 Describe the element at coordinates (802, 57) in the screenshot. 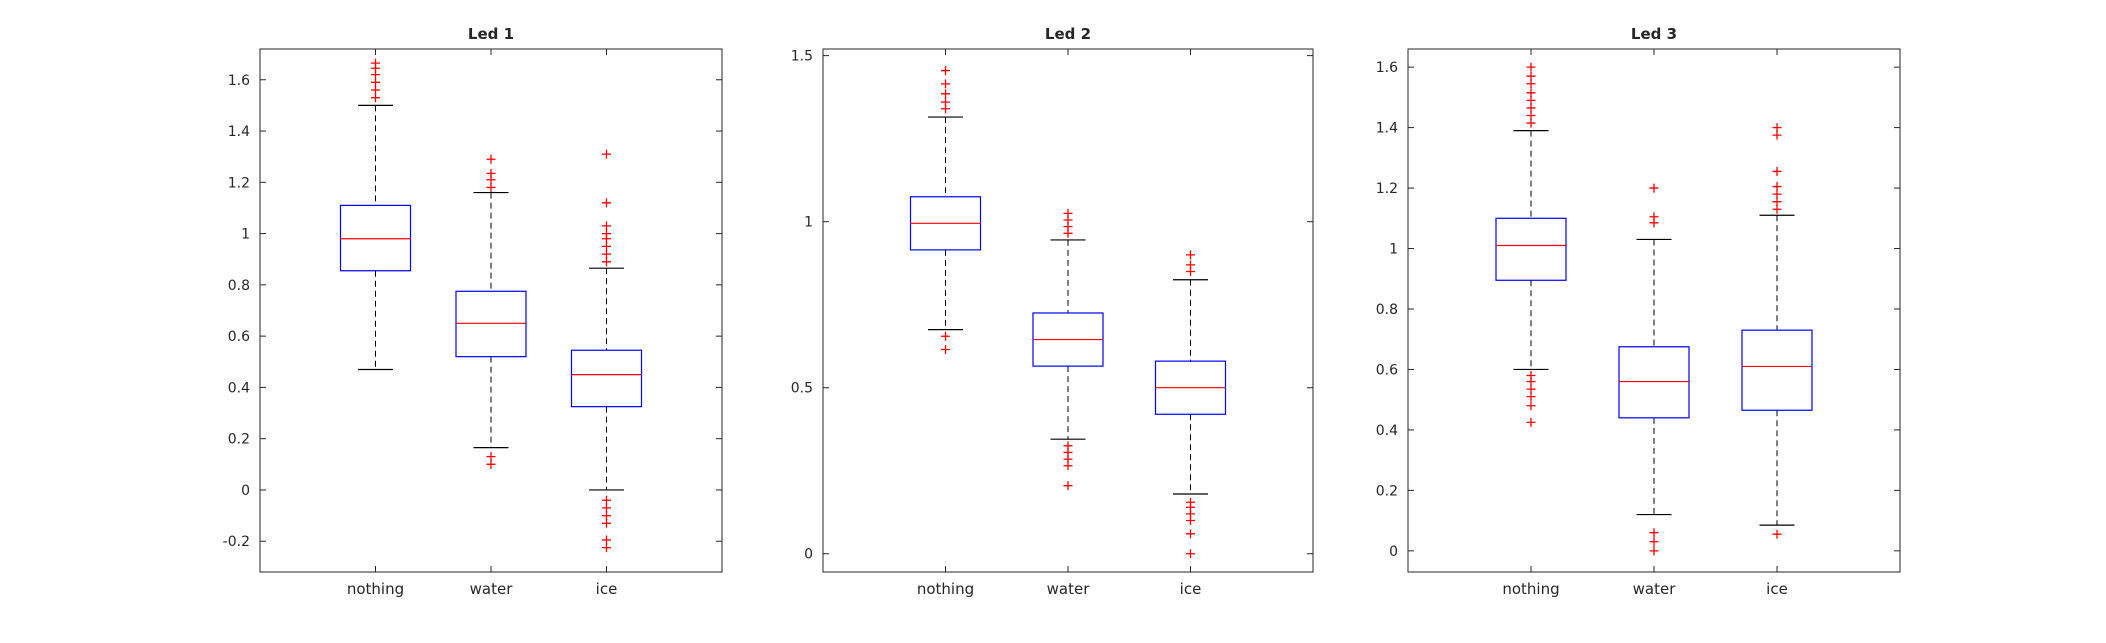

I see `y-tick-label: 1.5` at that location.